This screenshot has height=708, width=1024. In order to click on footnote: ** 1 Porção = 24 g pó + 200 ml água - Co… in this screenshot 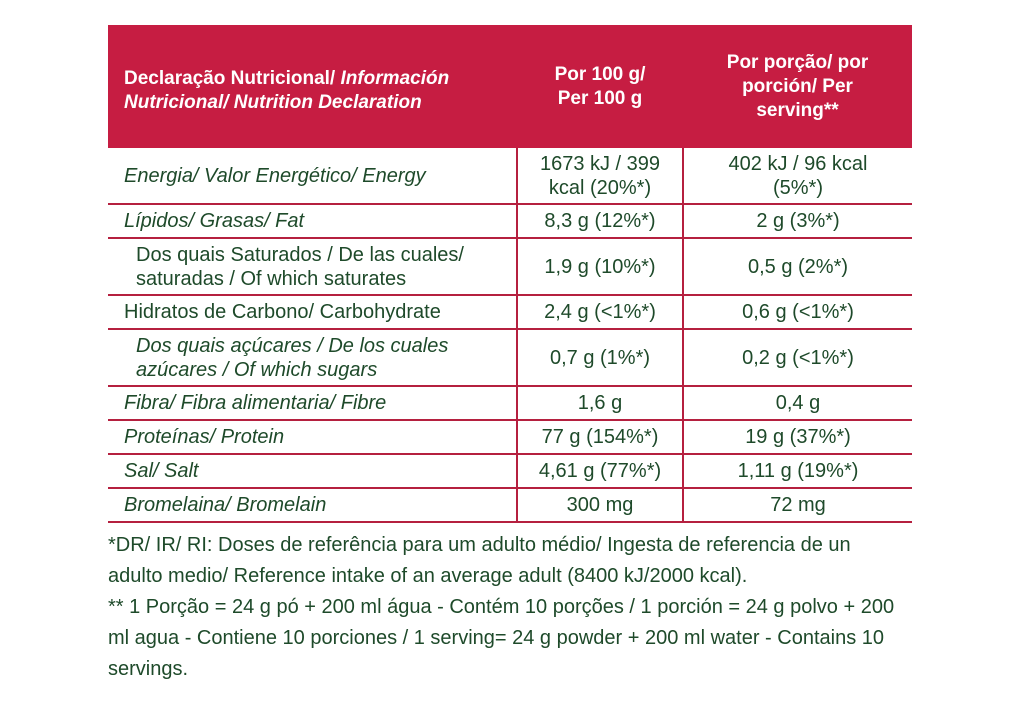, I will do `click(501, 638)`.